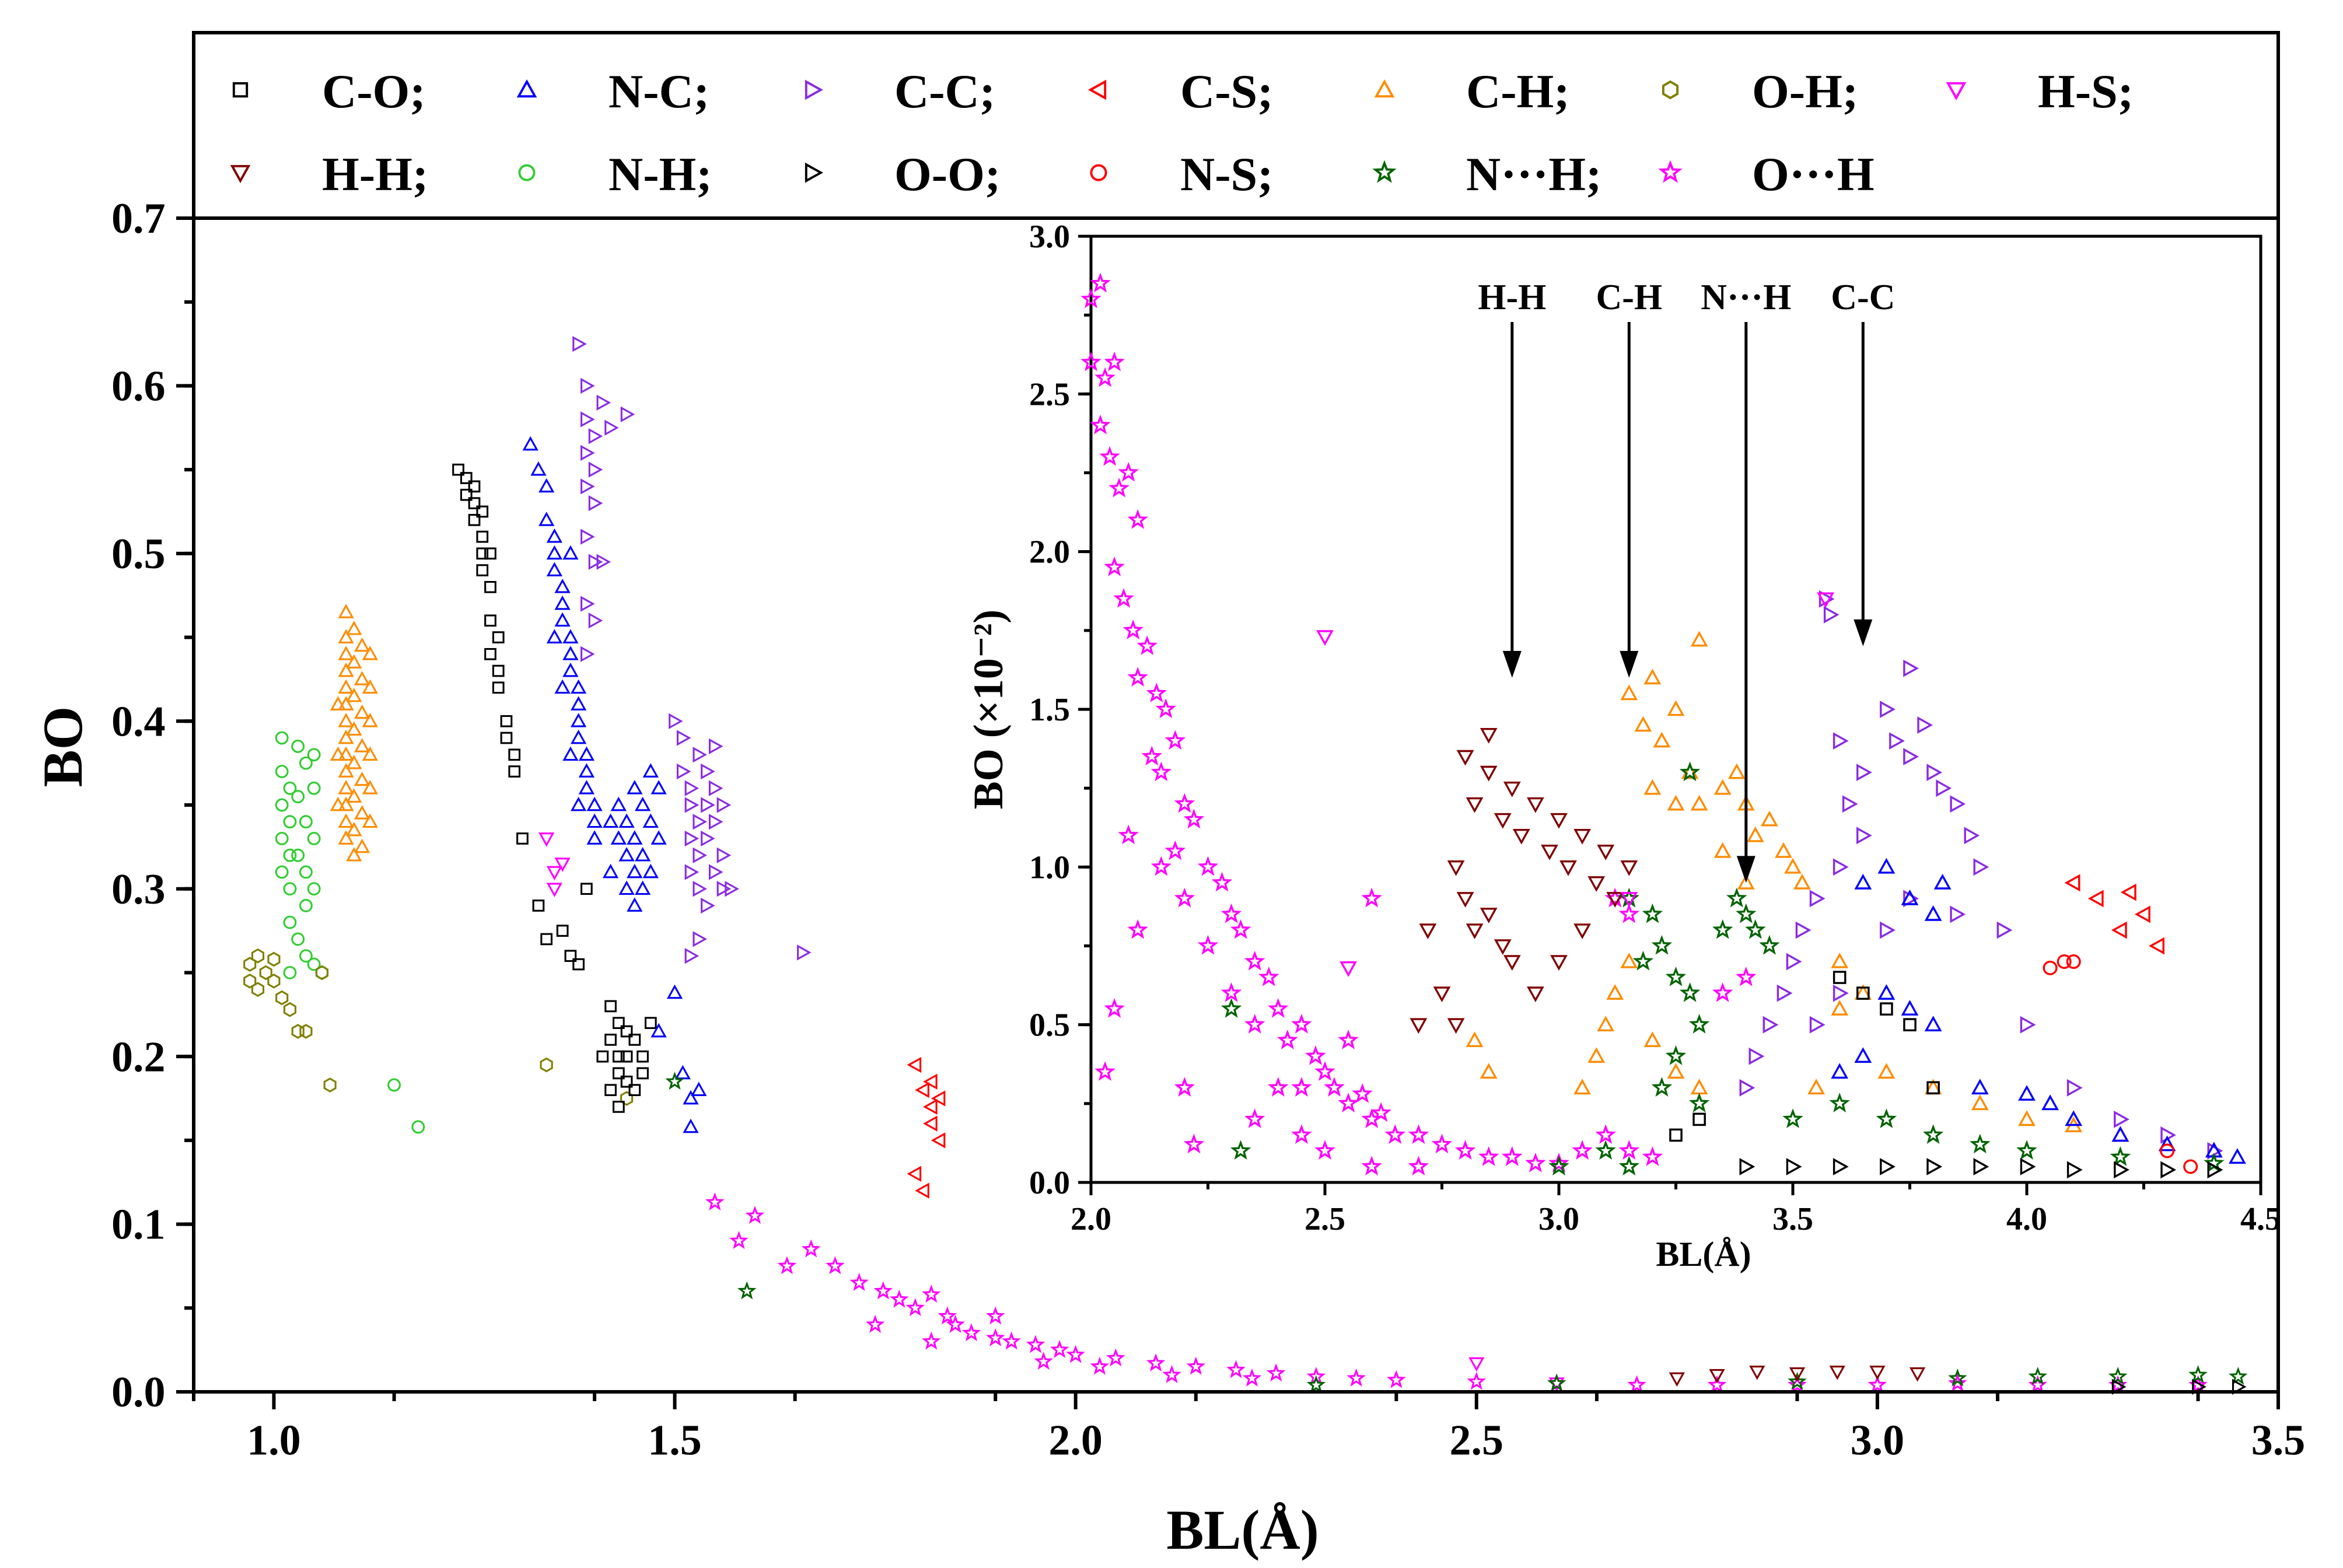 The image size is (2343, 1568). Describe the element at coordinates (900, 92) in the screenshot. I see `legend-item-c-c: C-C;` at that location.